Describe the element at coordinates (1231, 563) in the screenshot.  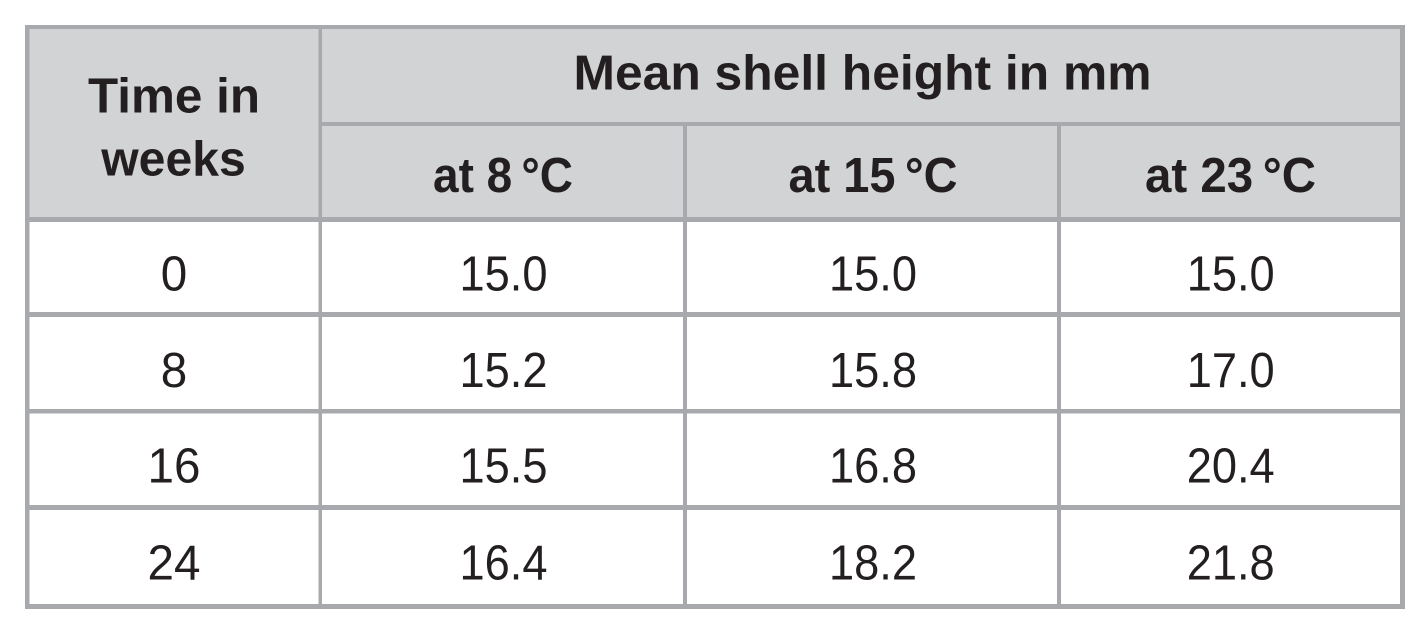
I see `svg-text: 21.8` at that location.